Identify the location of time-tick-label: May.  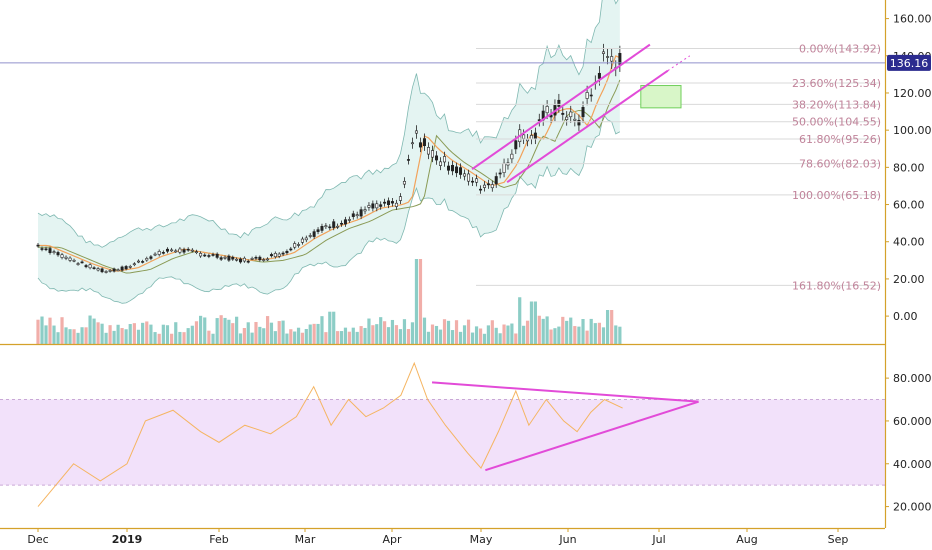
(481, 539).